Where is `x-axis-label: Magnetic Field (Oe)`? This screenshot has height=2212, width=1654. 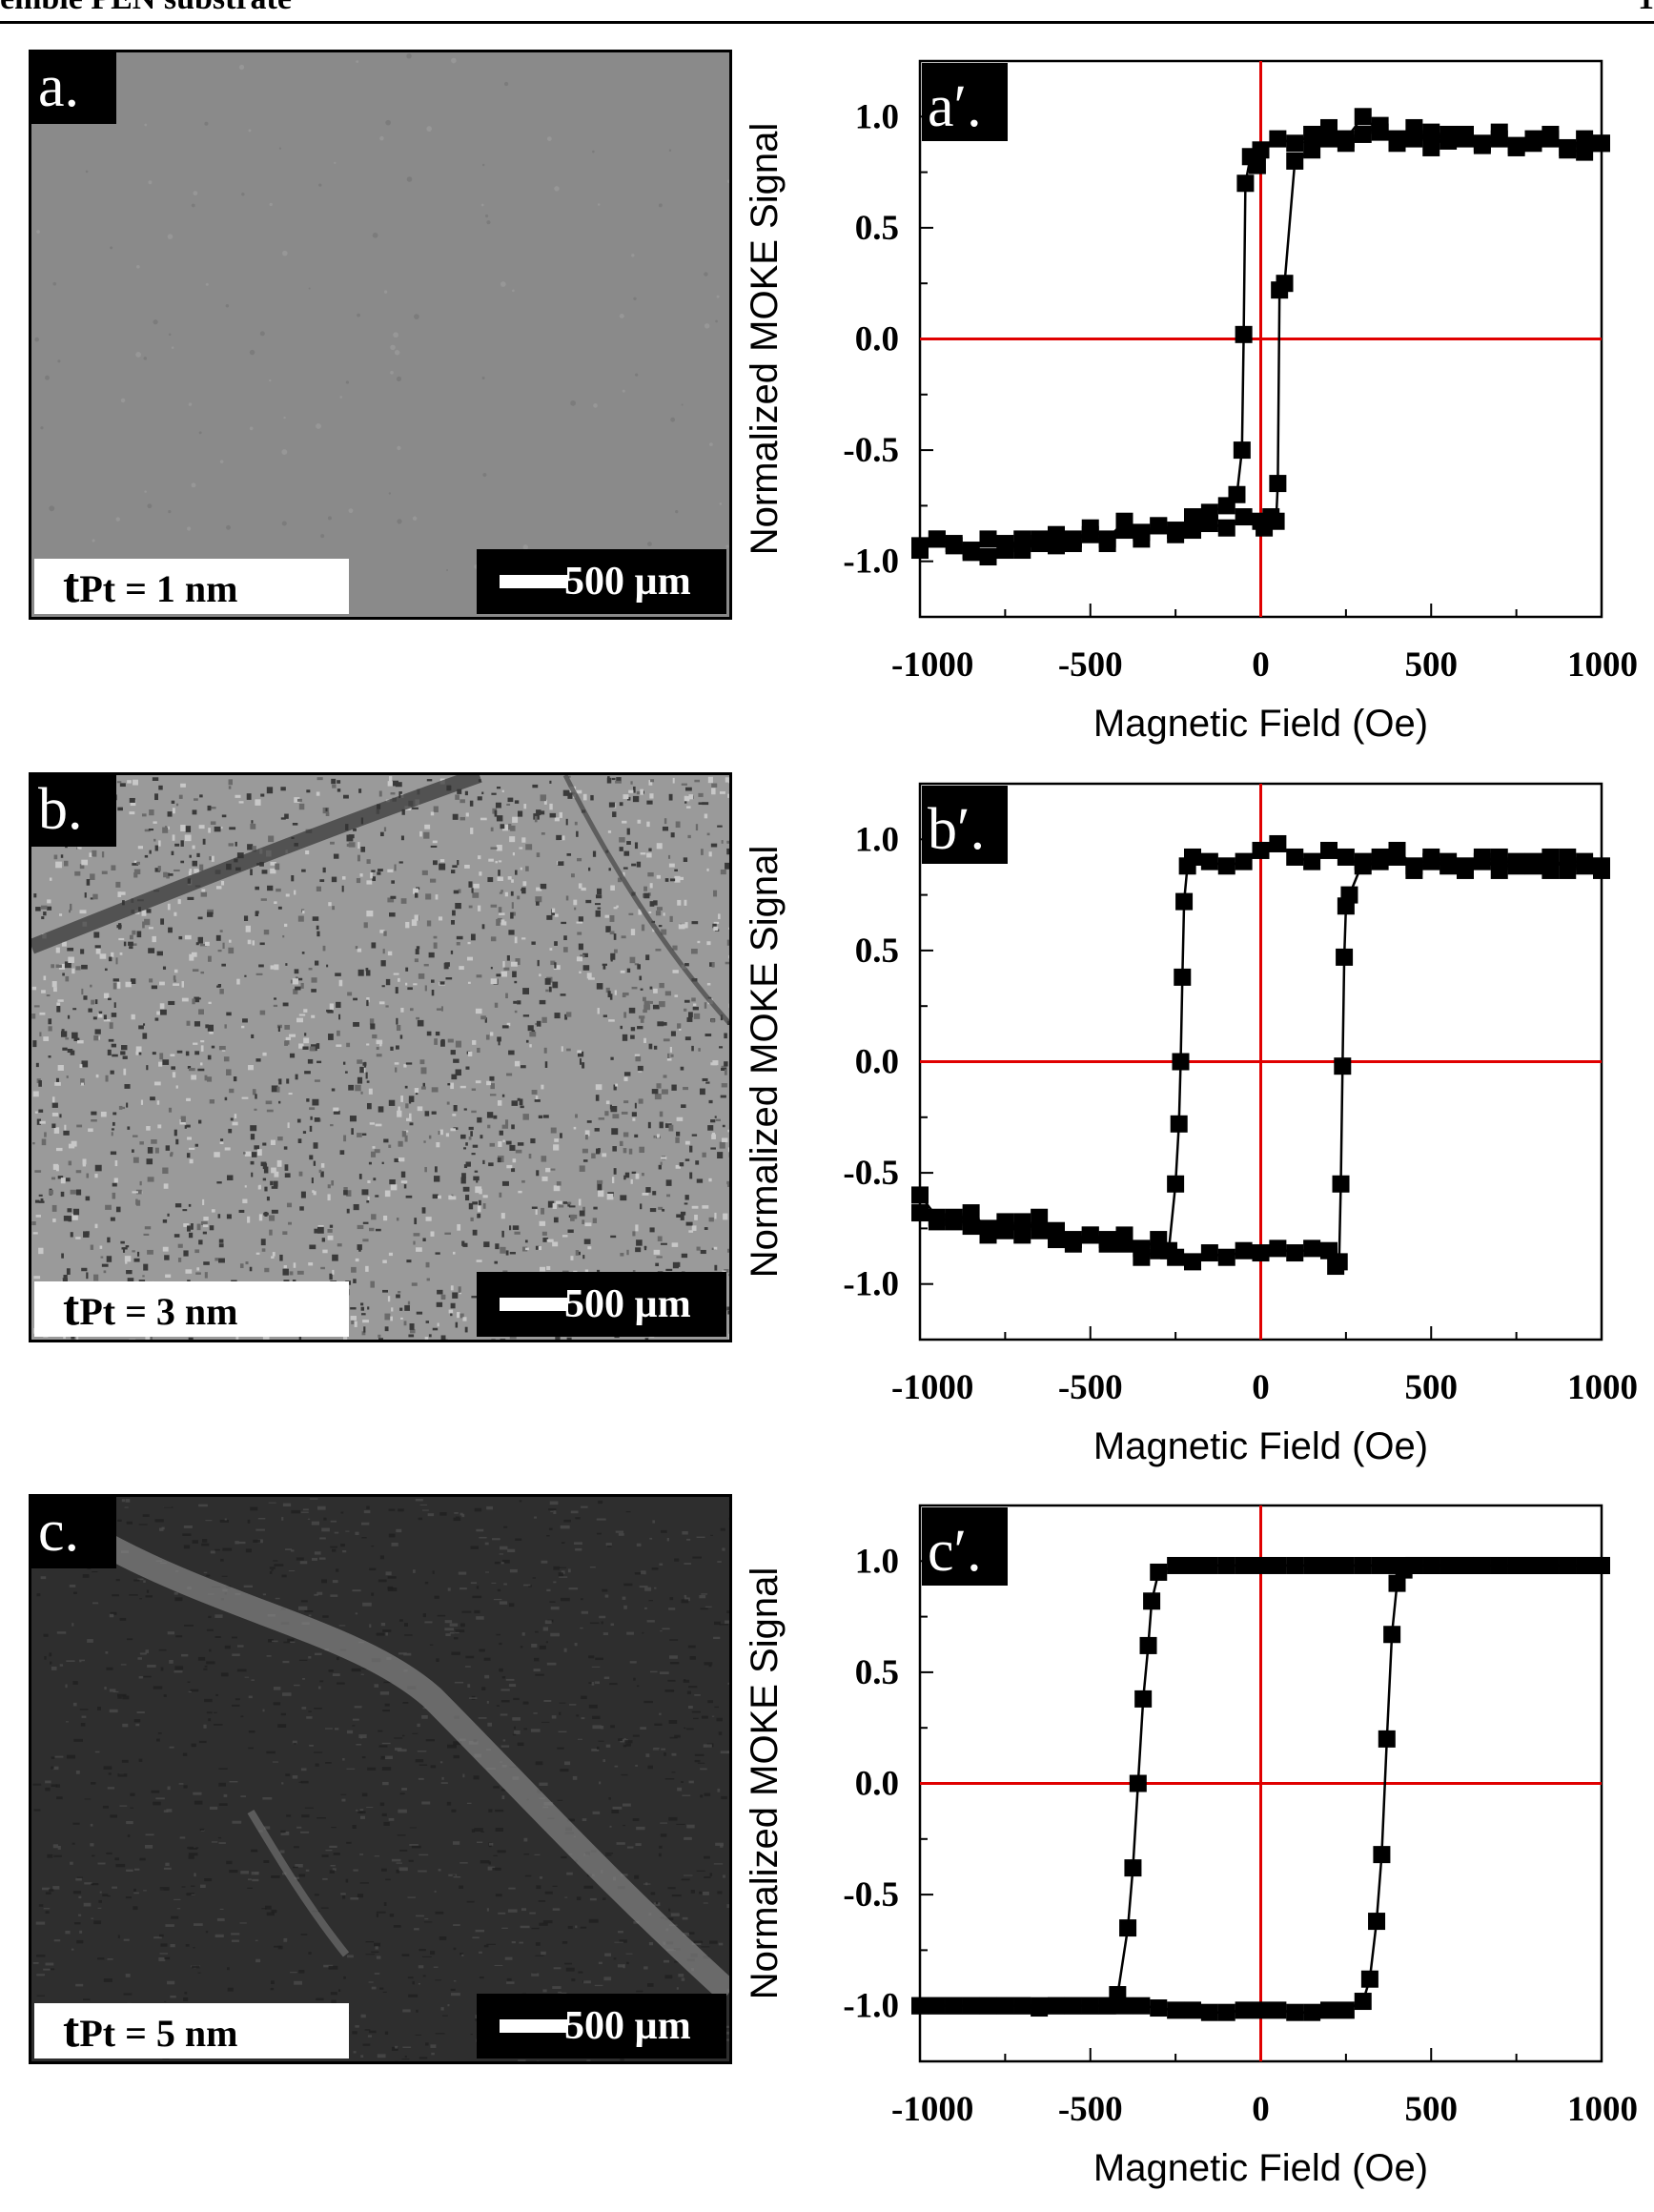 x-axis-label: Magnetic Field (Oe) is located at coordinates (1260, 2168).